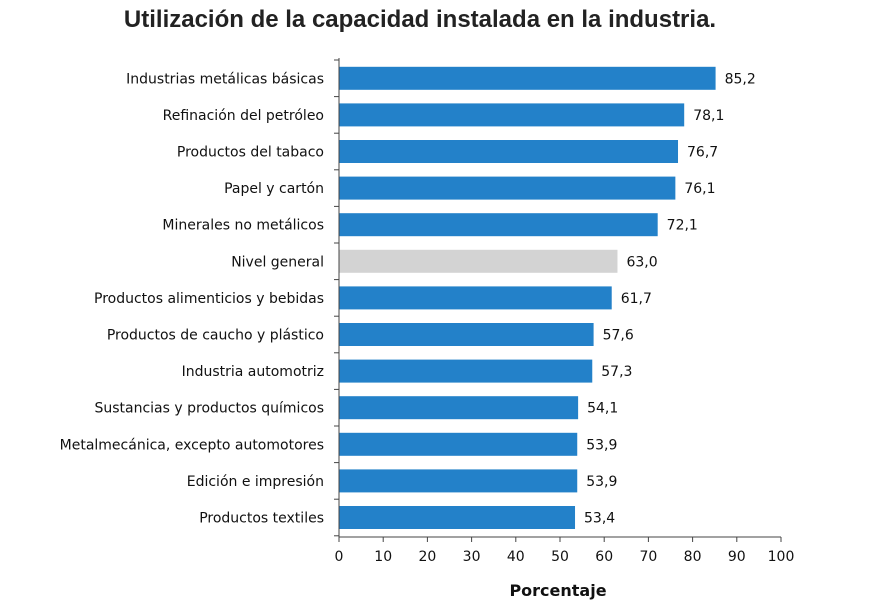 The height and width of the screenshot is (608, 880). Describe the element at coordinates (427, 557) in the screenshot. I see `x-tick-label: 20` at that location.